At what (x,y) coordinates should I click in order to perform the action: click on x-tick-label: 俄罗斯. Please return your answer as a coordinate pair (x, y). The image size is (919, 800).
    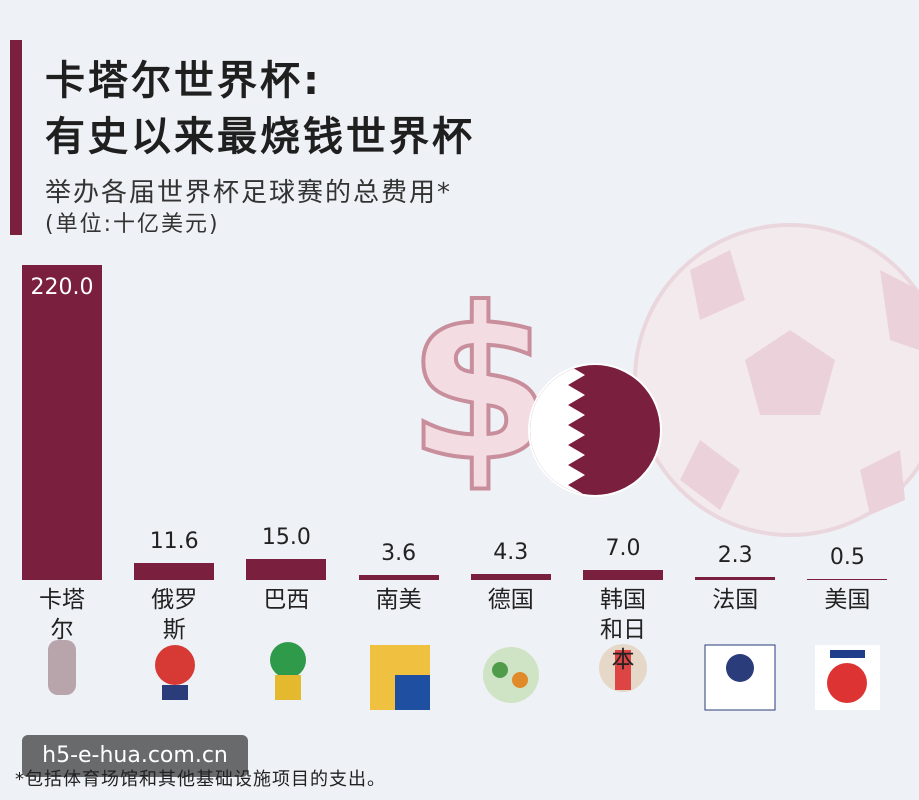
    Looking at the image, I should click on (174, 615).